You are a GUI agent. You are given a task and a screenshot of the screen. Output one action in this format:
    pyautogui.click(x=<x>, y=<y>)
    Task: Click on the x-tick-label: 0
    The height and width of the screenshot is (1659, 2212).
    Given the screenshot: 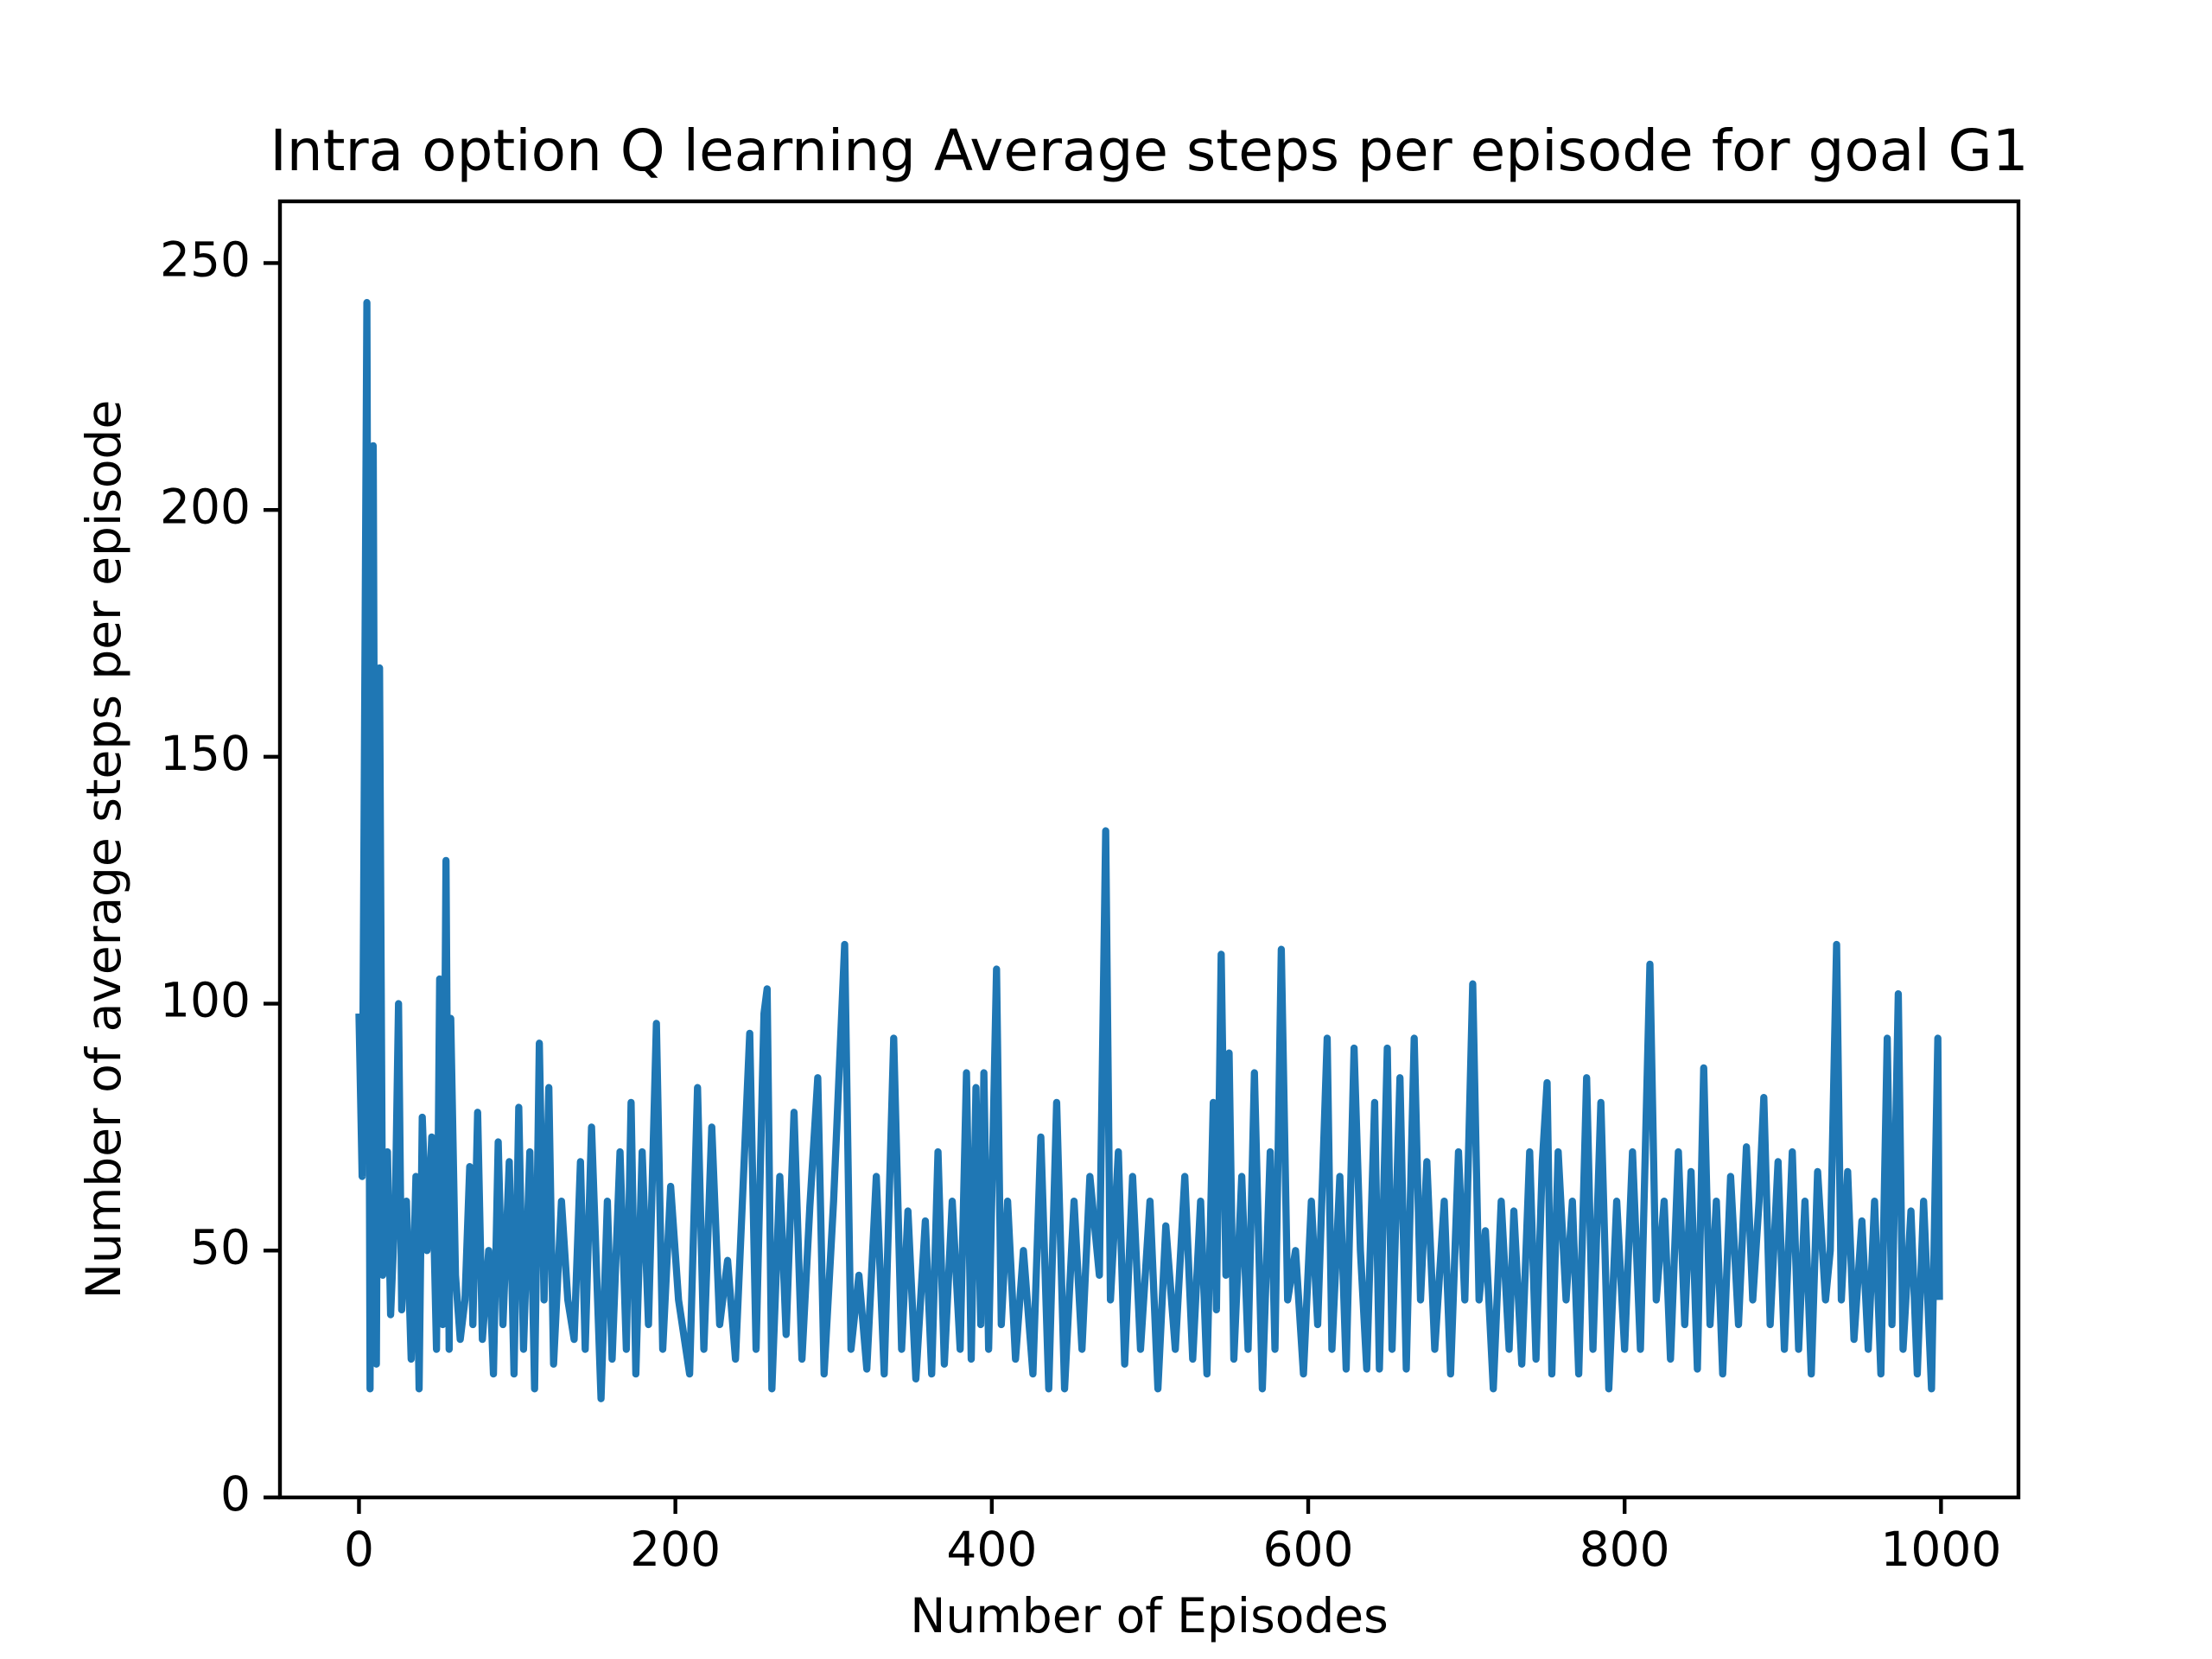 What is the action you would take?
    pyautogui.click(x=359, y=1549)
    